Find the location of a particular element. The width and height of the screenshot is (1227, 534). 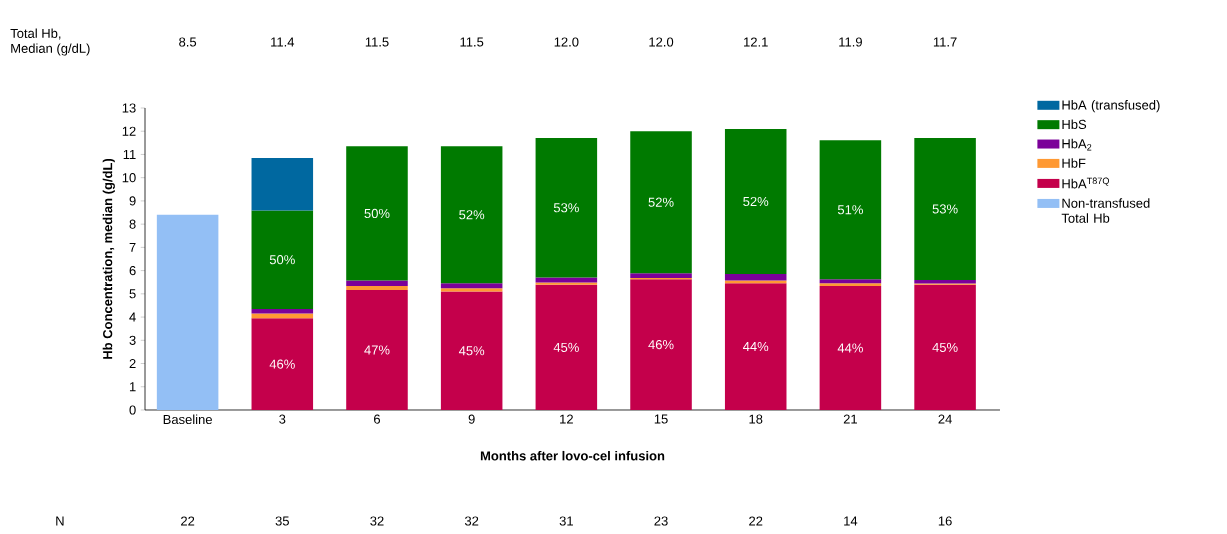

legend-label: HbA (transfused) is located at coordinates (1111, 106).